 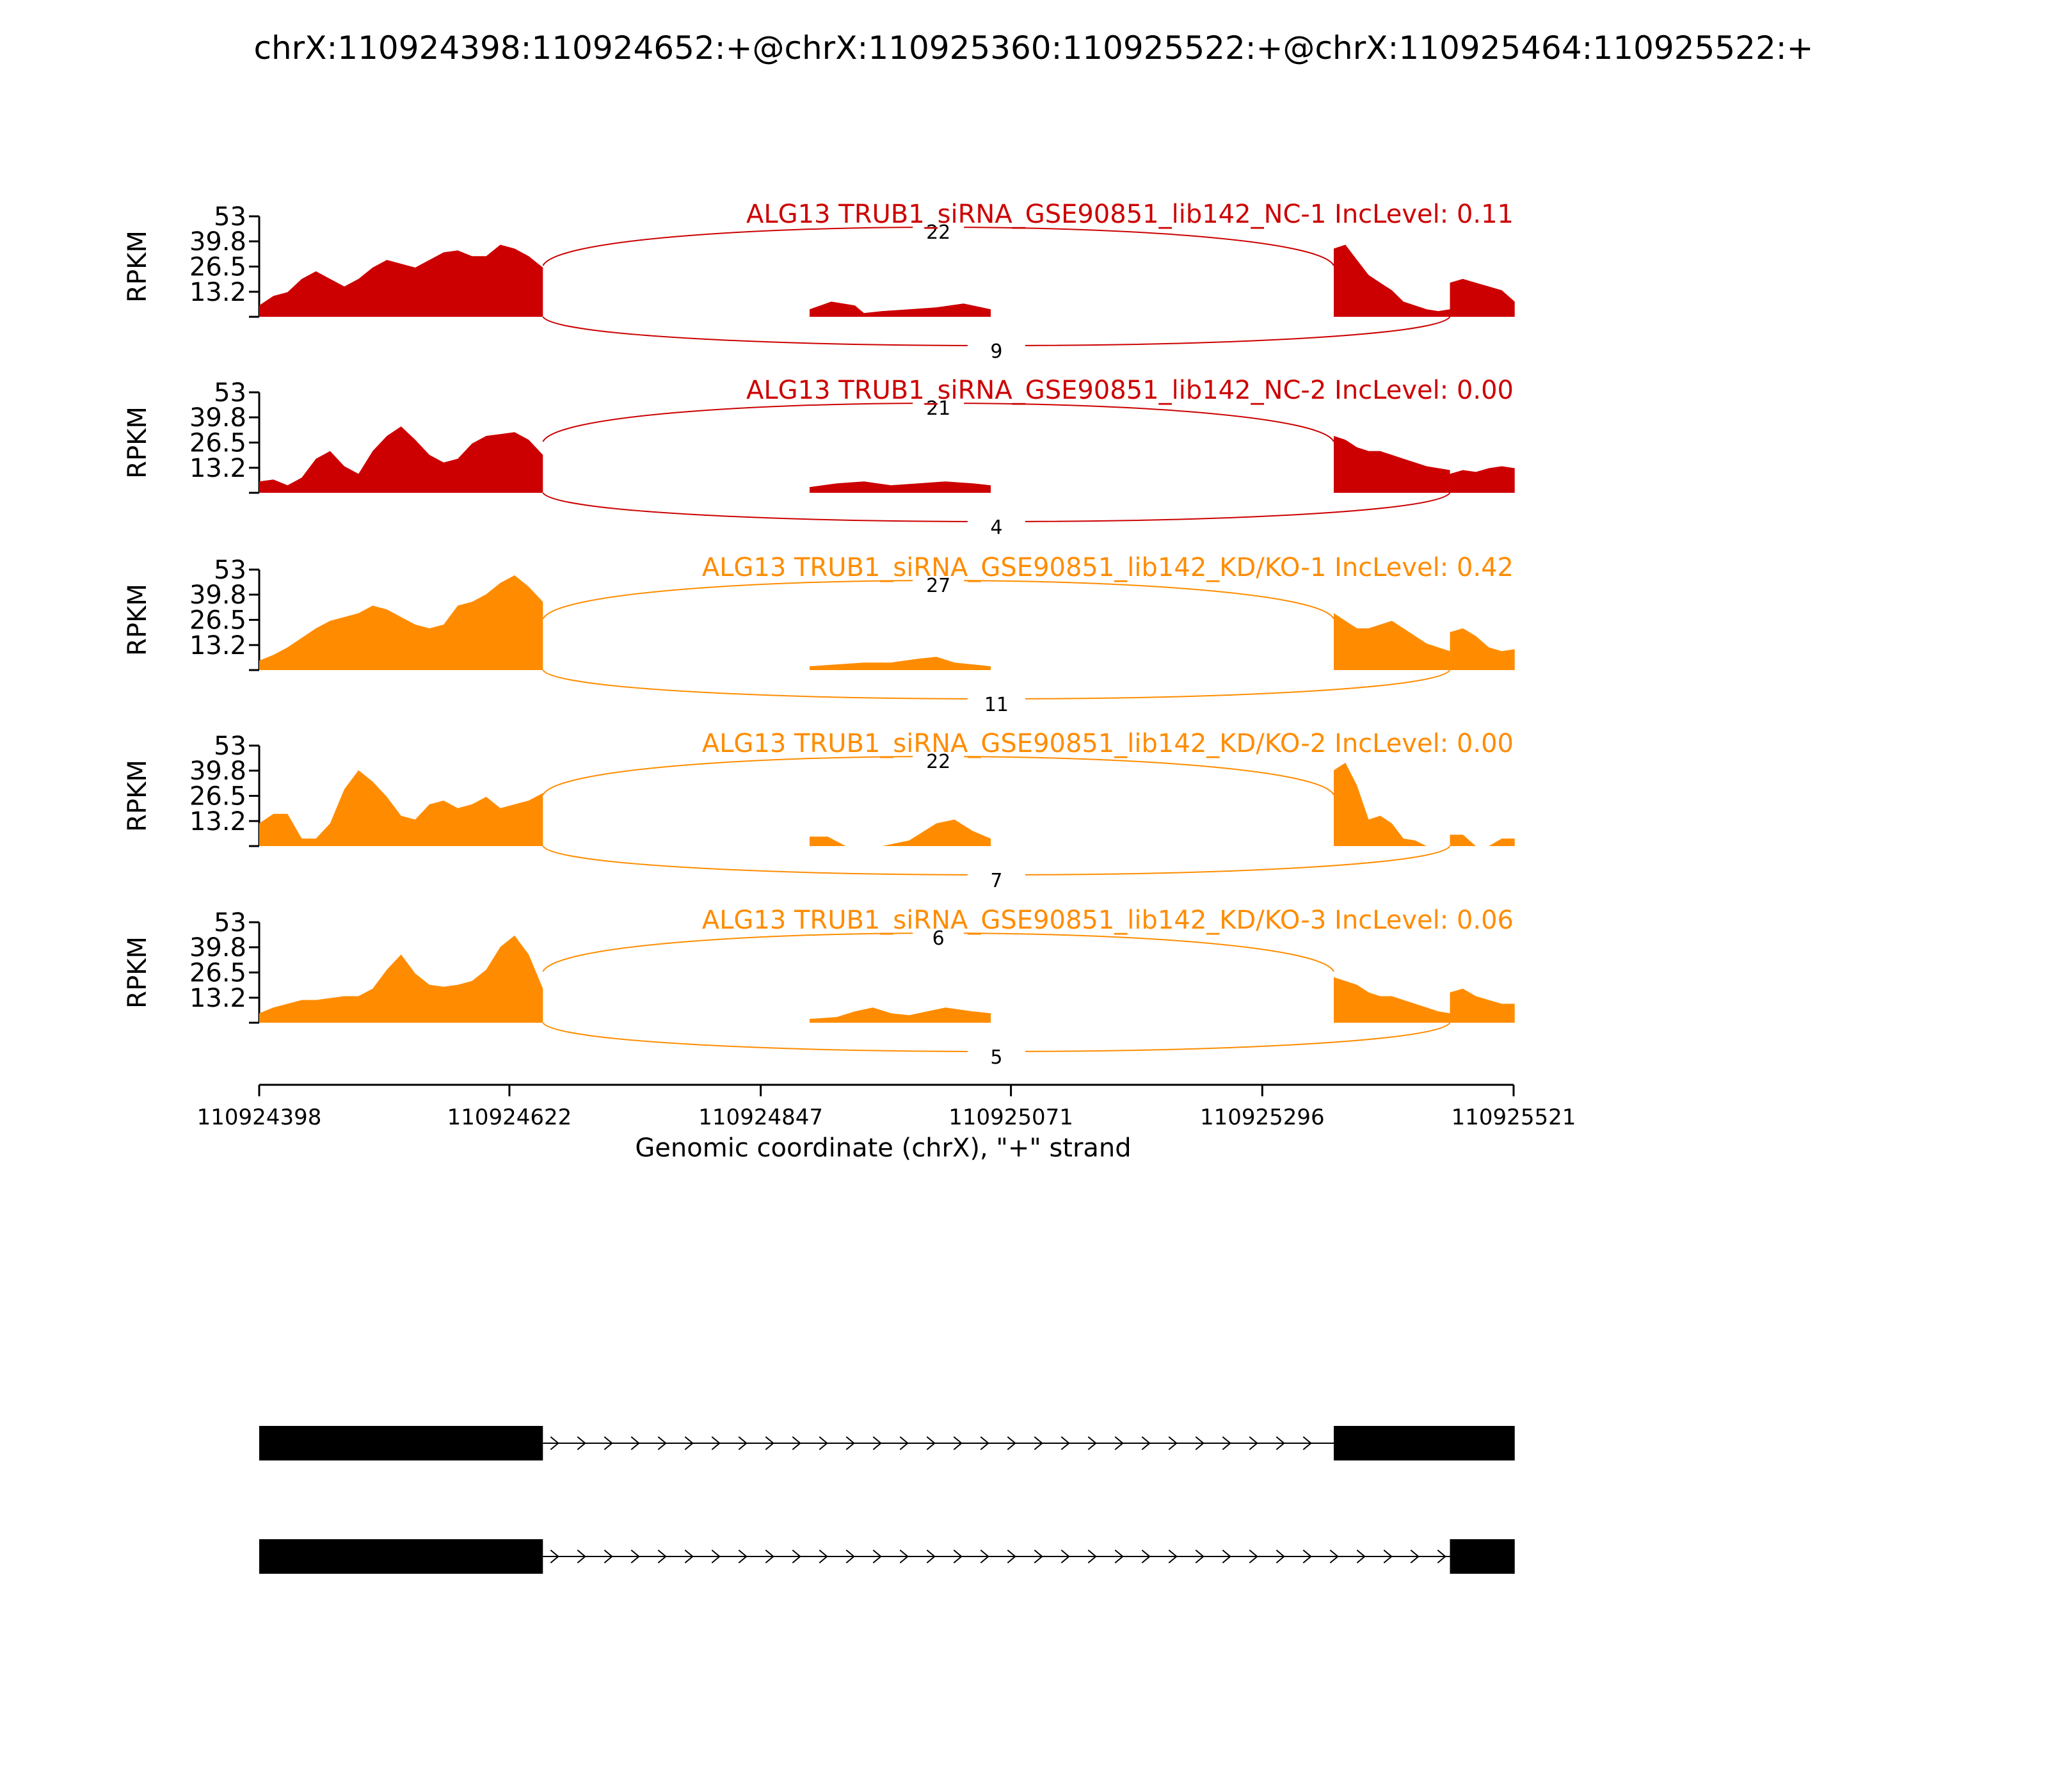 I want to click on exon-block, so click(x=1424, y=1443).